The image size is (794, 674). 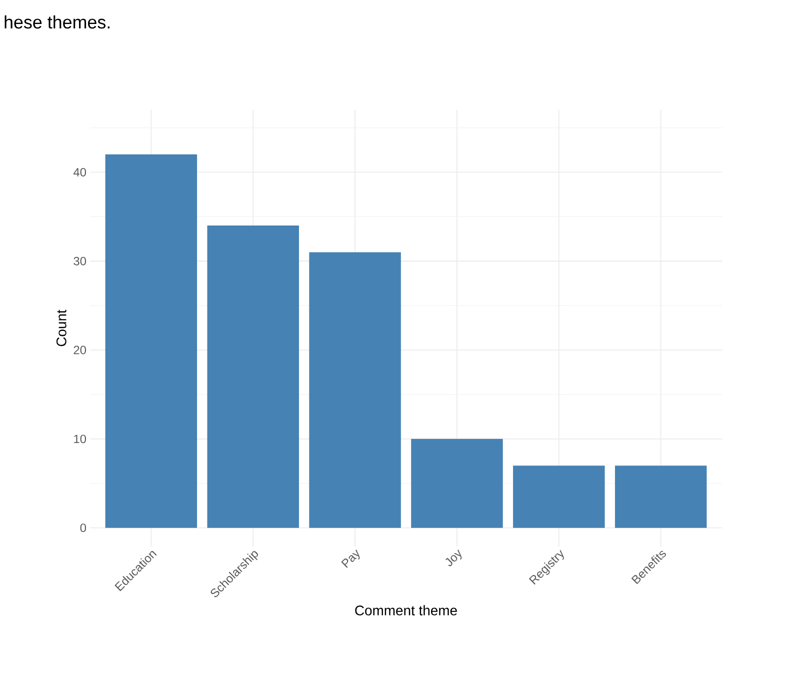 What do you see at coordinates (350, 559) in the screenshot?
I see `x-tick-label: Pay` at bounding box center [350, 559].